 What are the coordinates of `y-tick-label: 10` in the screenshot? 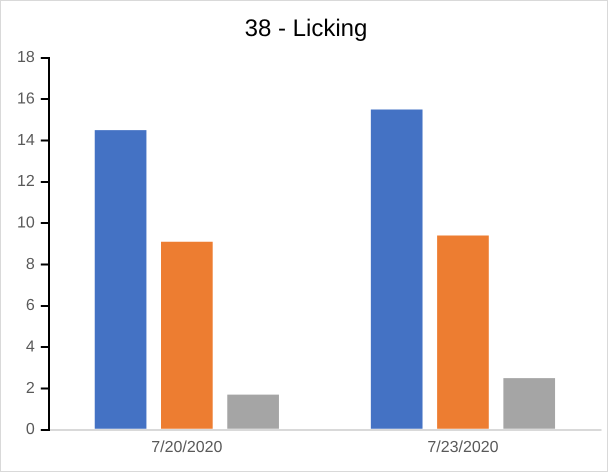 It's located at (26, 223).